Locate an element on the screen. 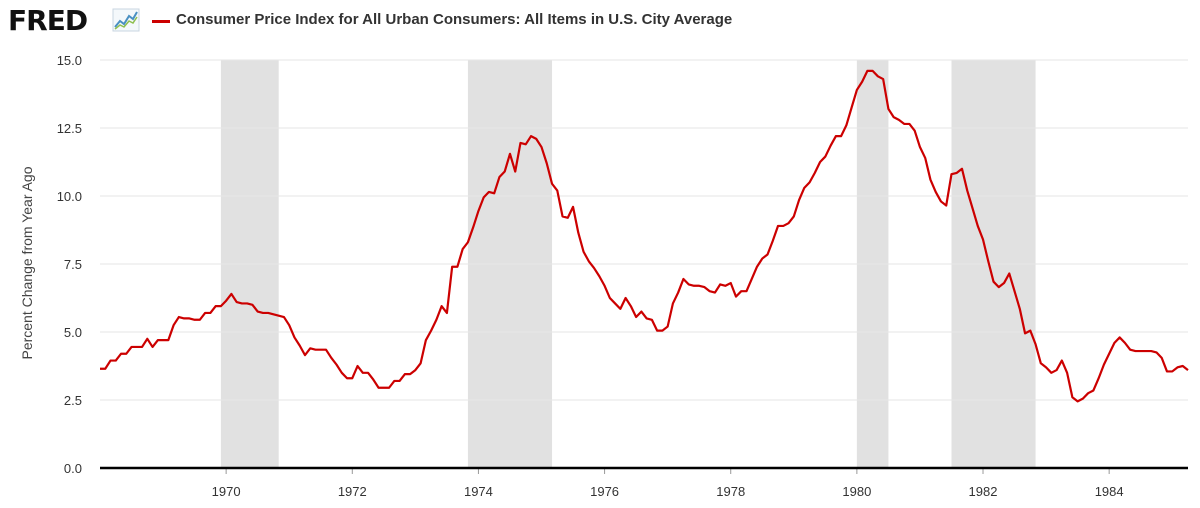 Image resolution: width=1200 pixels, height=508 pixels. x-tick-label-0: 1970 is located at coordinates (226, 491).